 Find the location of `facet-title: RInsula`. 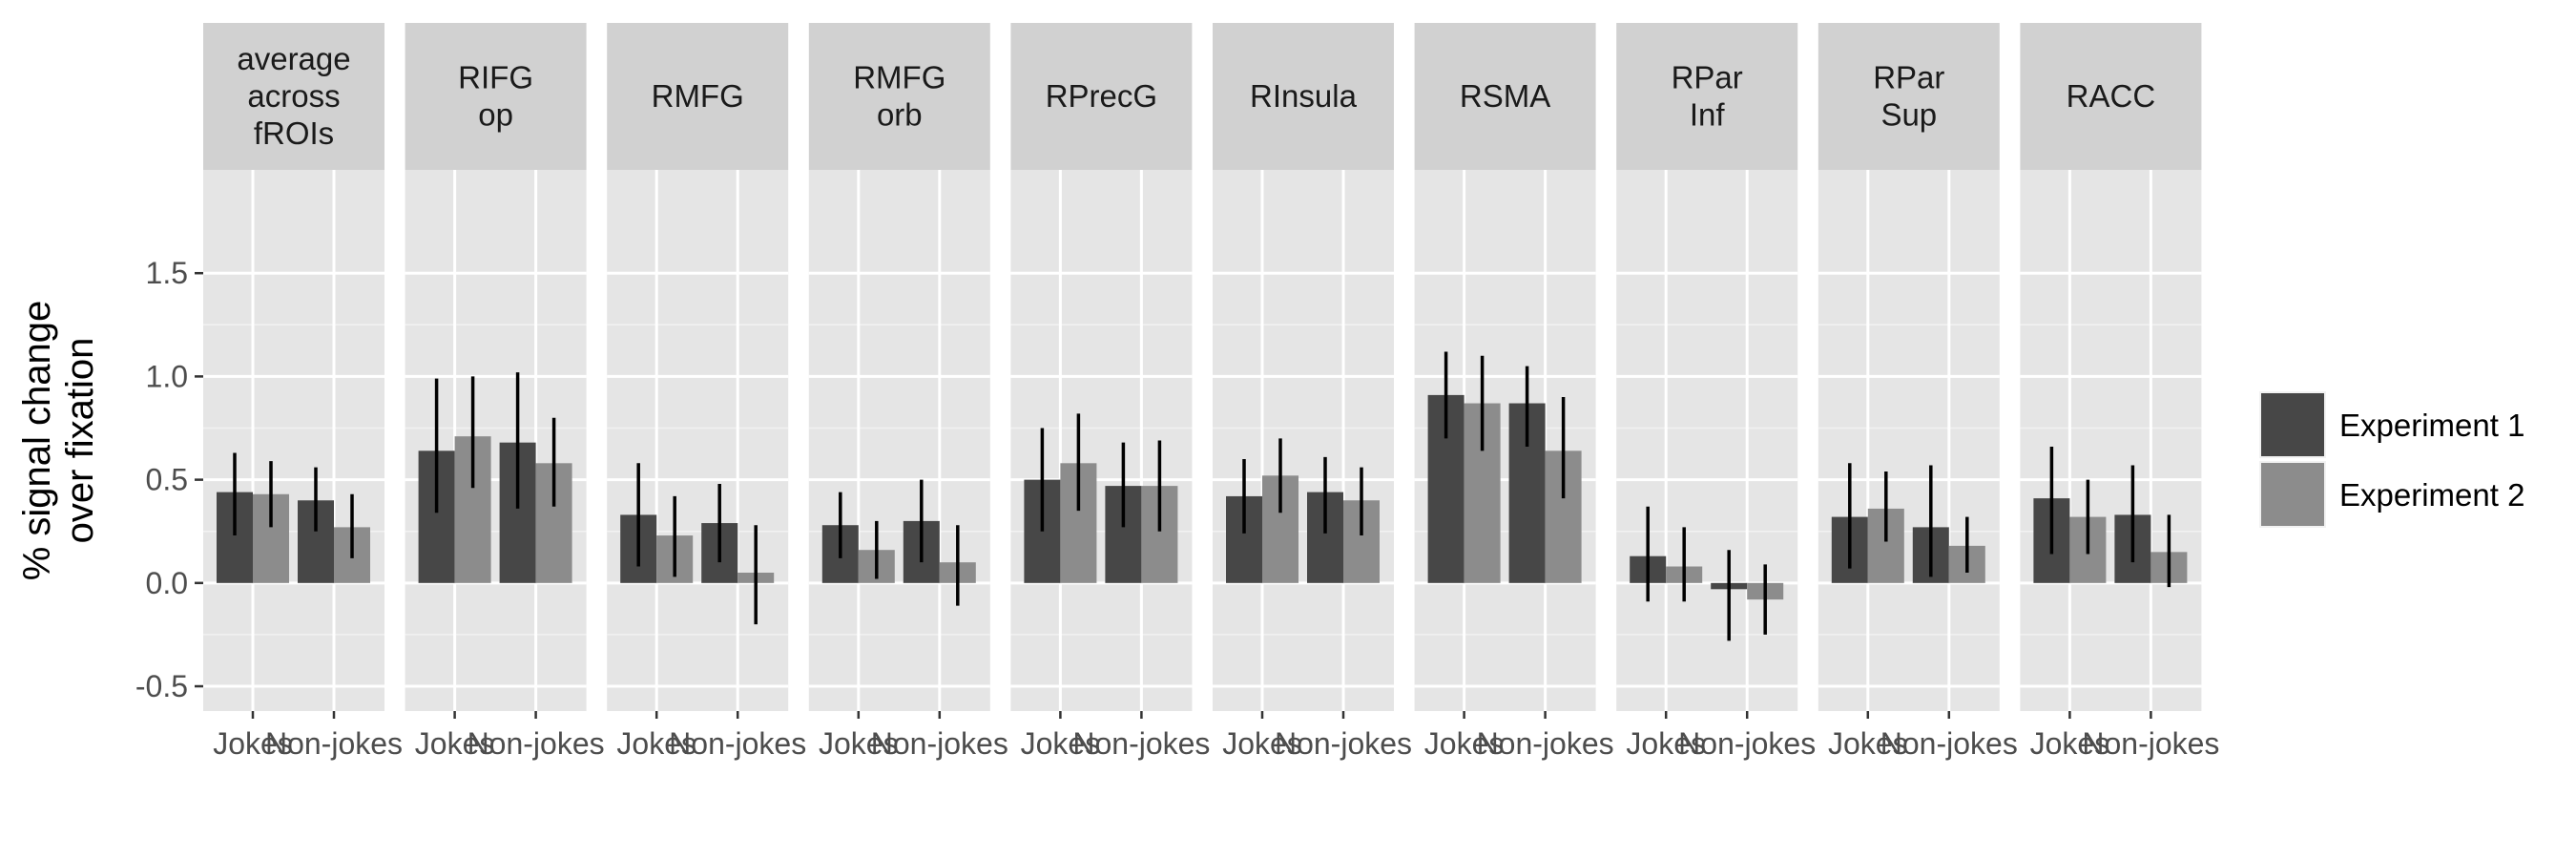

facet-title: RInsula is located at coordinates (1304, 96).